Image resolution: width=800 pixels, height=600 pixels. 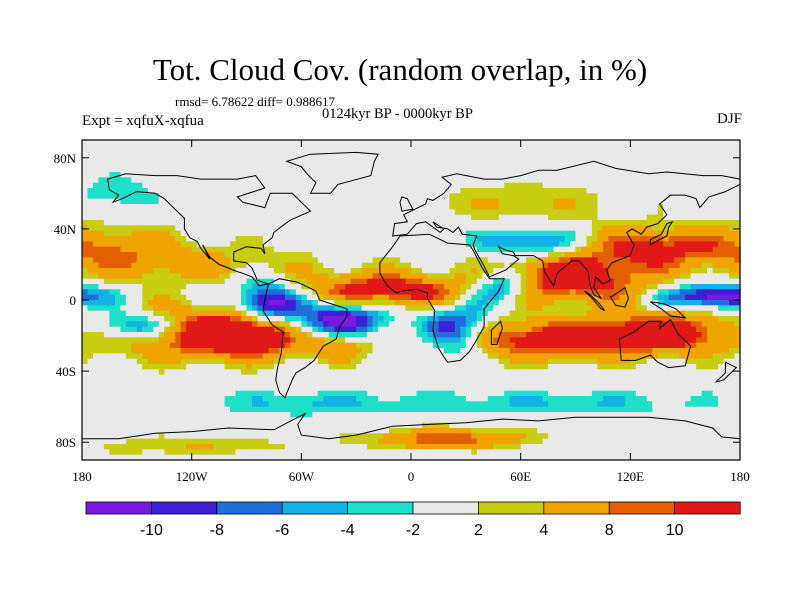 What do you see at coordinates (619, 297) in the screenshot?
I see `coast-borneo` at bounding box center [619, 297].